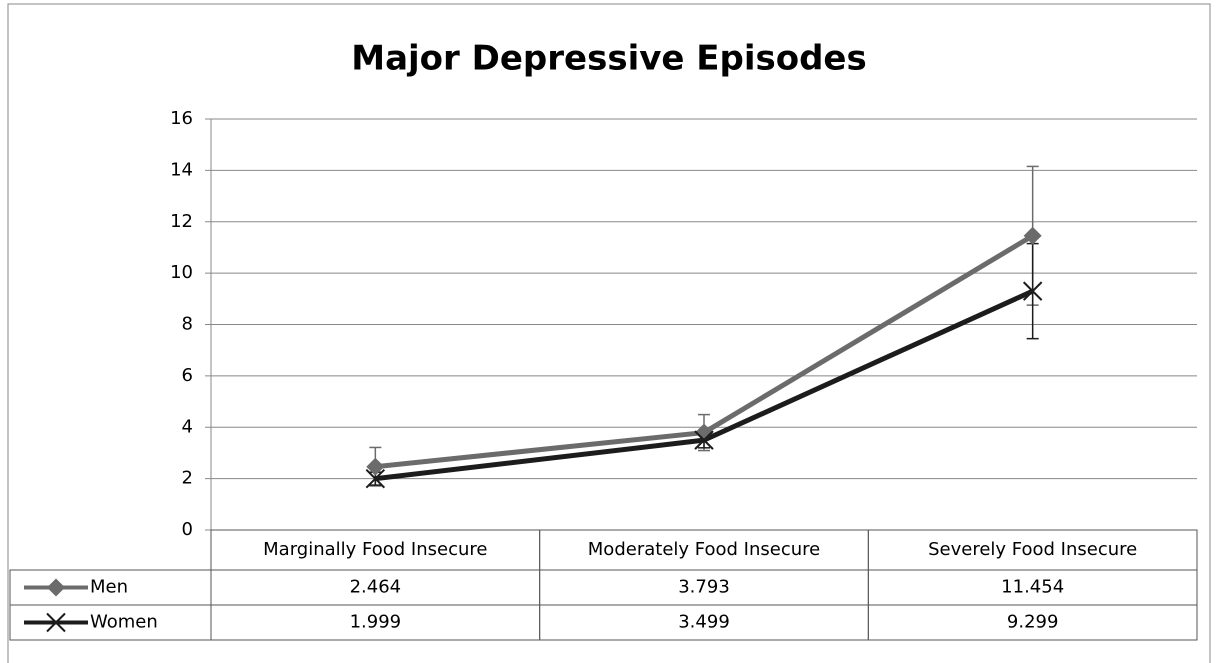 Image resolution: width=1218 pixels, height=663 pixels. Describe the element at coordinates (181, 118) in the screenshot. I see `y-tick-label: 16` at that location.